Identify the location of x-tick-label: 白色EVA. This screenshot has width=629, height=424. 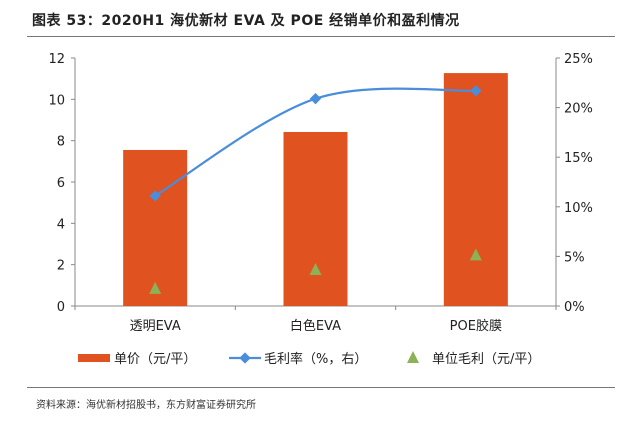
(315, 326).